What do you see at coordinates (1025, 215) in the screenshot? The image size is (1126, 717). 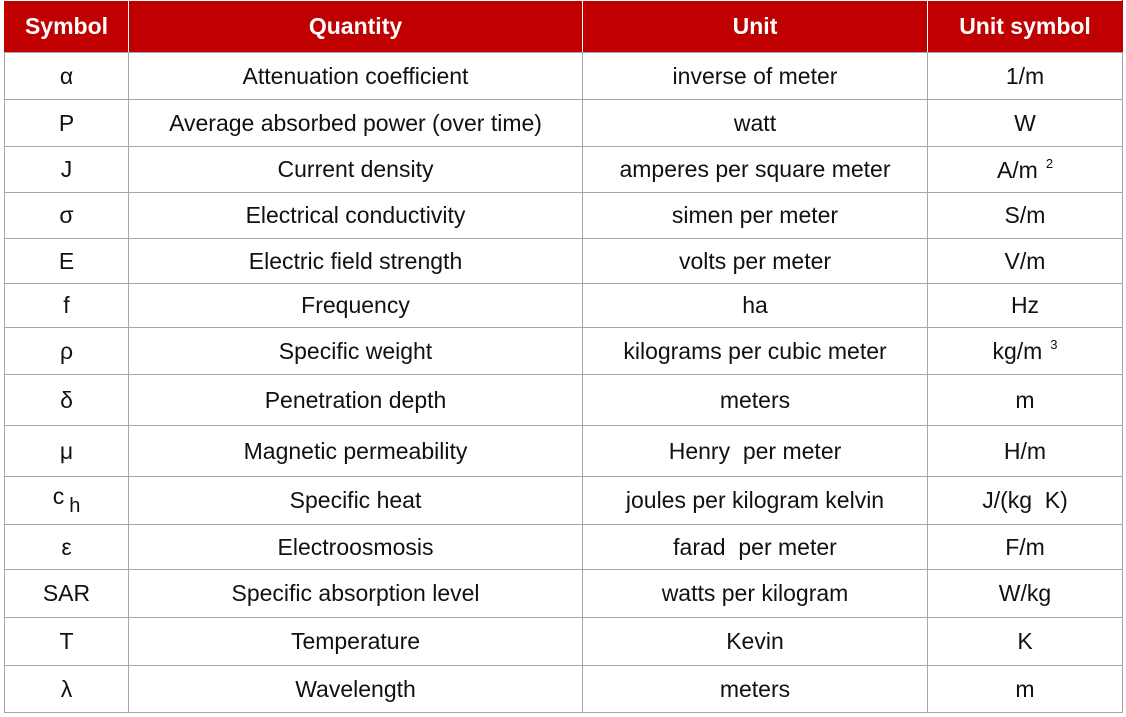 I see `table-cell: S/m` at bounding box center [1025, 215].